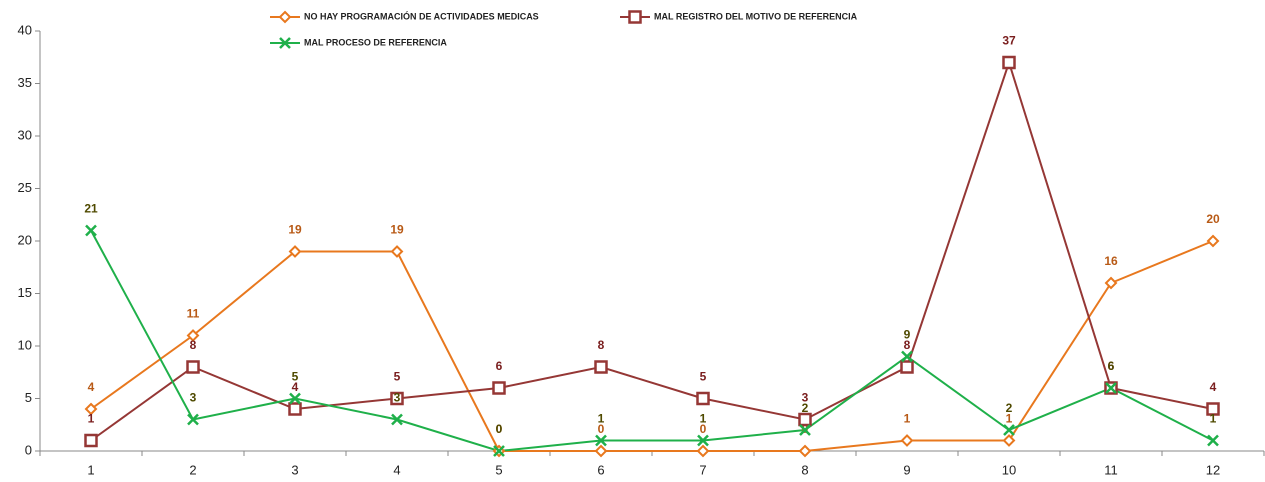 The image size is (1265, 482). I want to click on y-tick-label: 5, so click(28, 397).